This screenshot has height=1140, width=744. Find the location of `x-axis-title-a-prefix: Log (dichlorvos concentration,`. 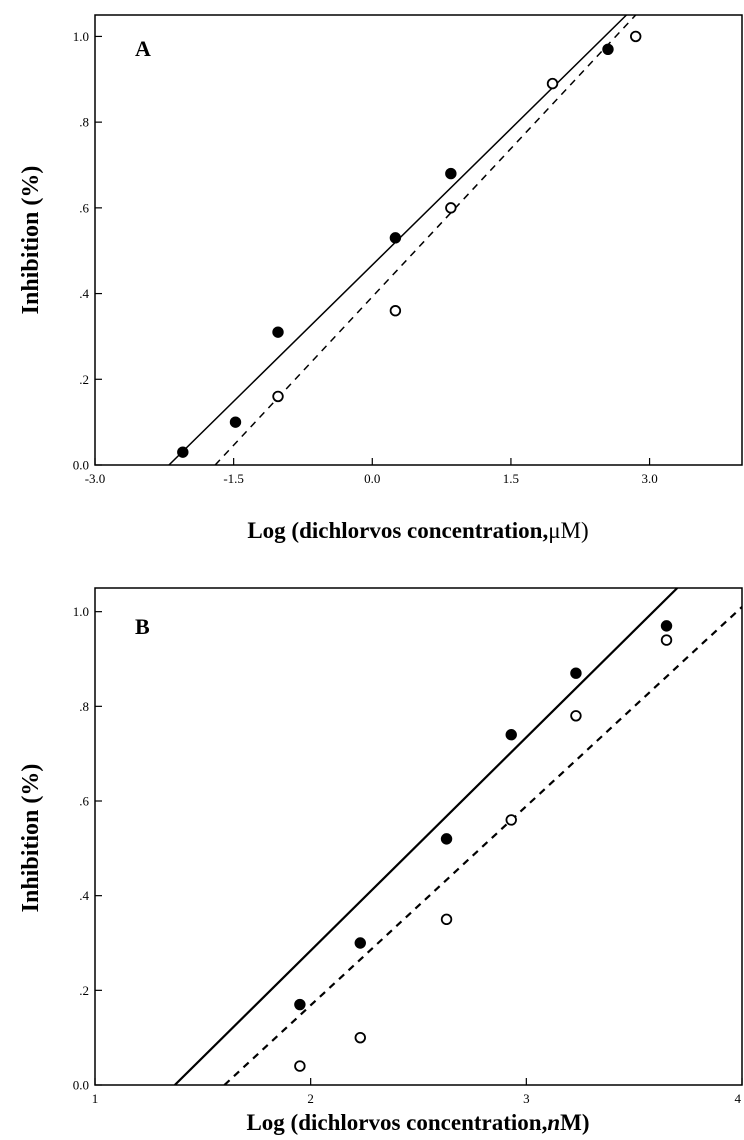

x-axis-title-a-prefix: Log (dichlorvos concentration, is located at coordinates (397, 530).